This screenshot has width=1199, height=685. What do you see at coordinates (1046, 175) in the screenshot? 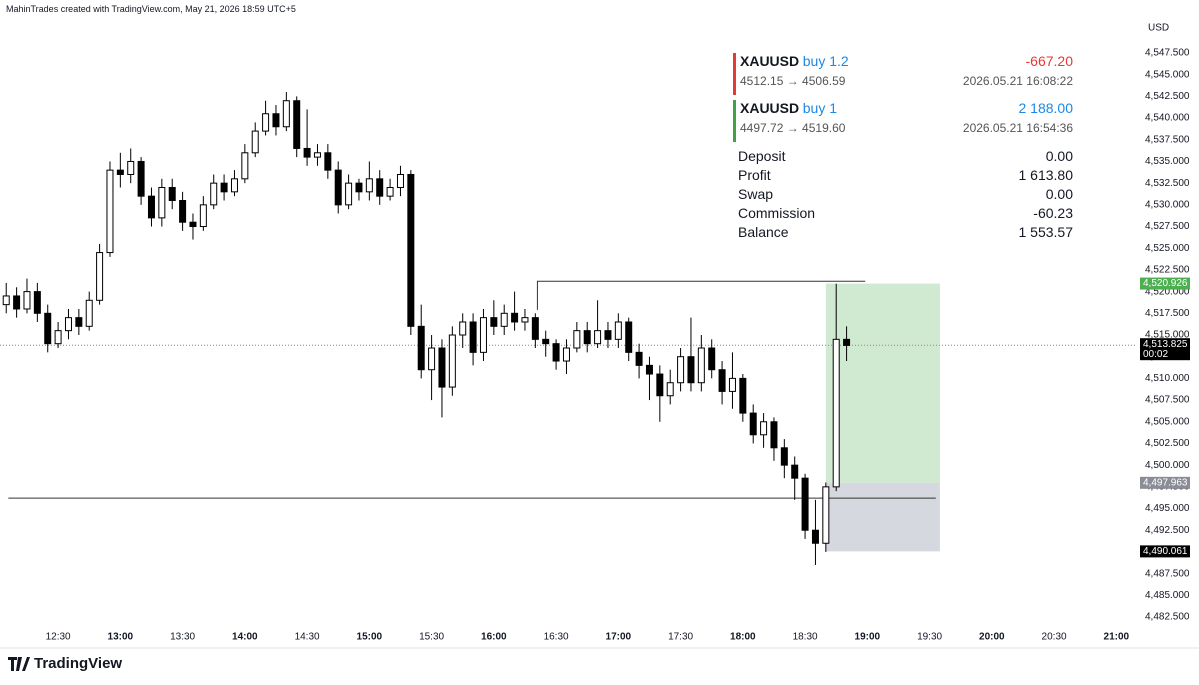
I see `summary-value: 1 613.80` at bounding box center [1046, 175].